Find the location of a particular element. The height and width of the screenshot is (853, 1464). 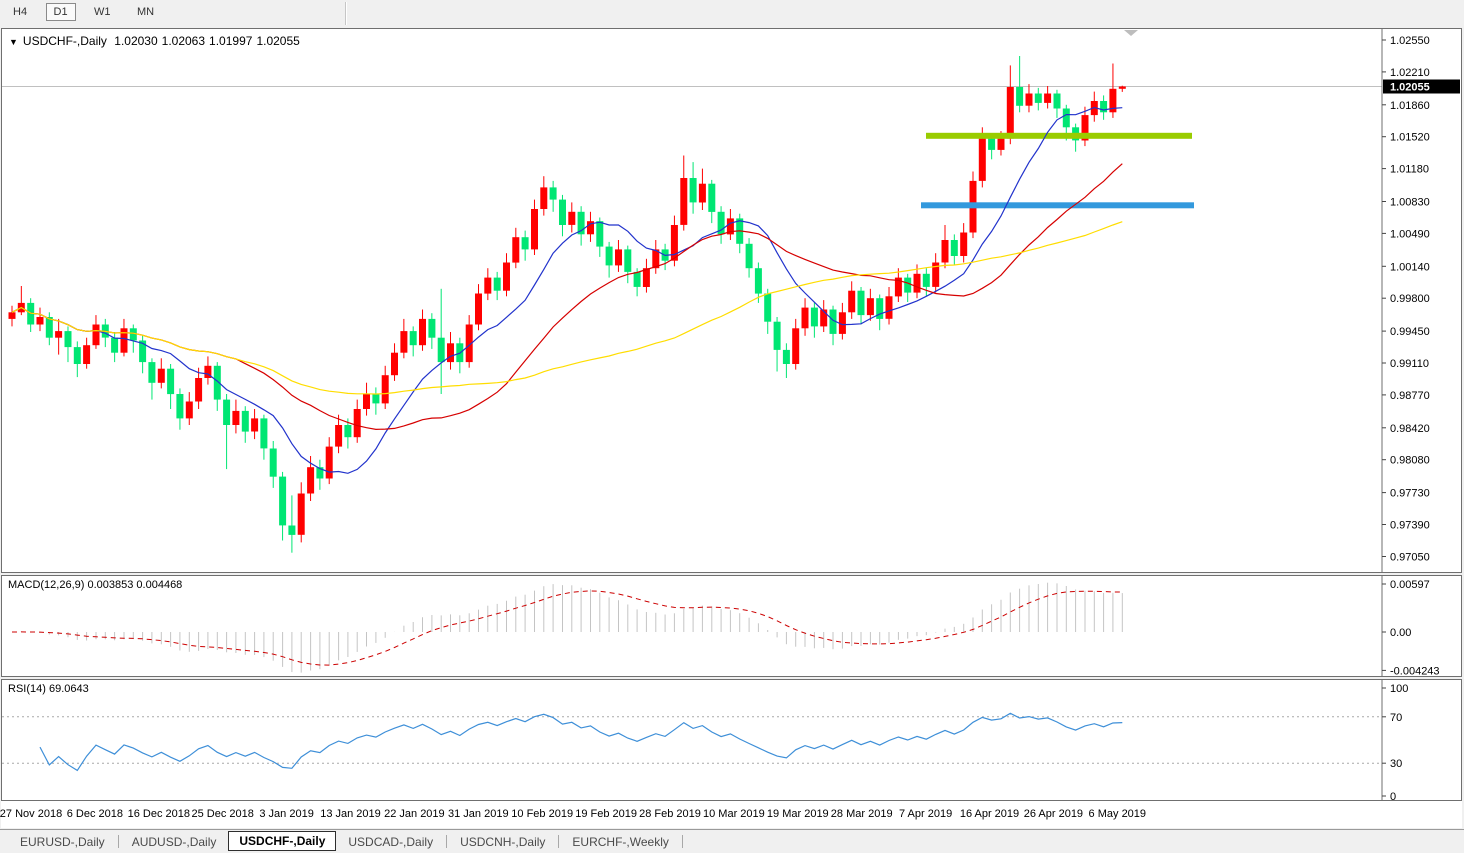

timeframe-button-w1: W1 is located at coordinates (102, 12).